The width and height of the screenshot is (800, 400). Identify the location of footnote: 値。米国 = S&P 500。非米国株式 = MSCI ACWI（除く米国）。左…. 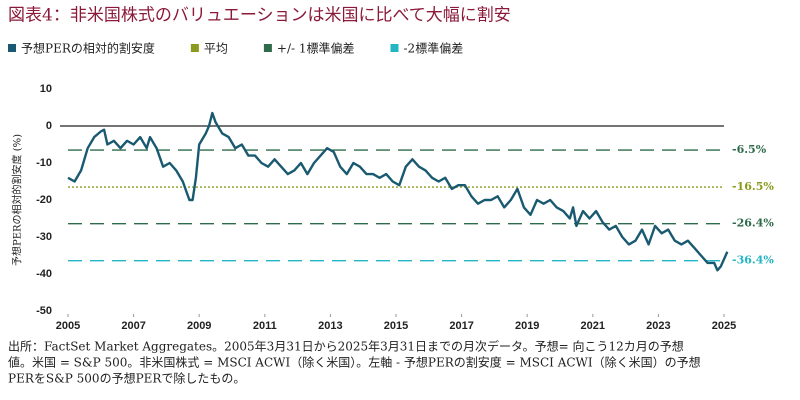
(354, 362).